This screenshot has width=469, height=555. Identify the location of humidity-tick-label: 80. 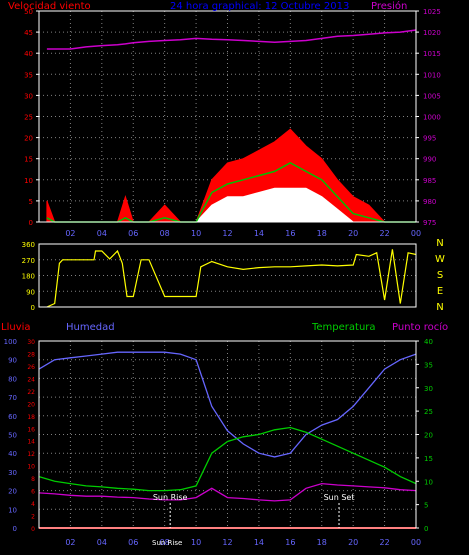
(12, 379).